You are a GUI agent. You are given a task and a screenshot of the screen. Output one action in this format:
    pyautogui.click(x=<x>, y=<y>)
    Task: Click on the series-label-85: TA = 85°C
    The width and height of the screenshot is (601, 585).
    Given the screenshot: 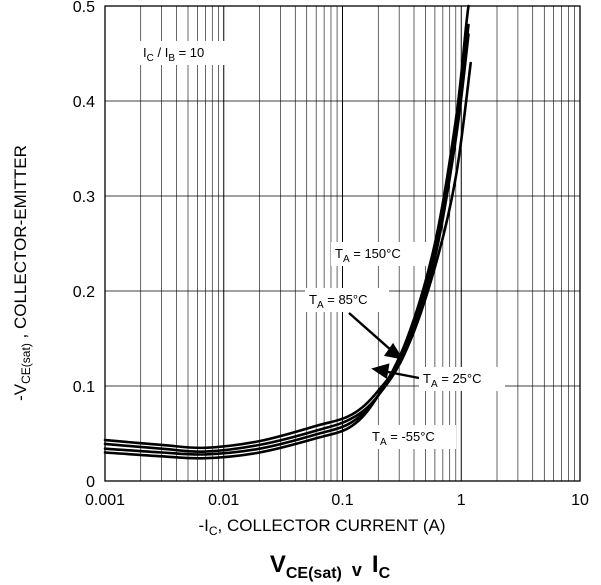 What is the action you would take?
    pyautogui.click(x=338, y=301)
    